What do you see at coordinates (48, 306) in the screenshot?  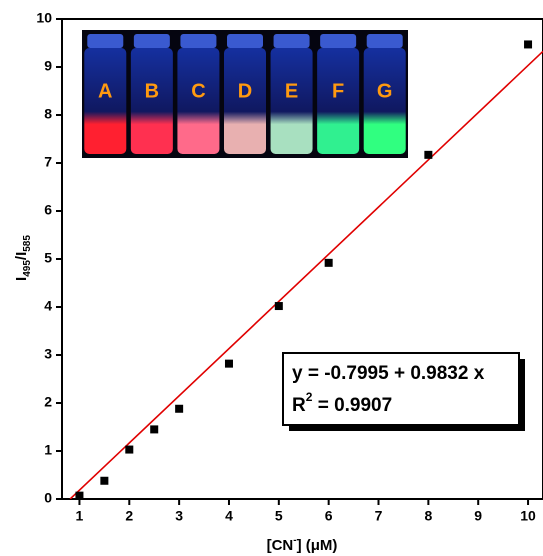 I see `y-tick-label: 4` at bounding box center [48, 306].